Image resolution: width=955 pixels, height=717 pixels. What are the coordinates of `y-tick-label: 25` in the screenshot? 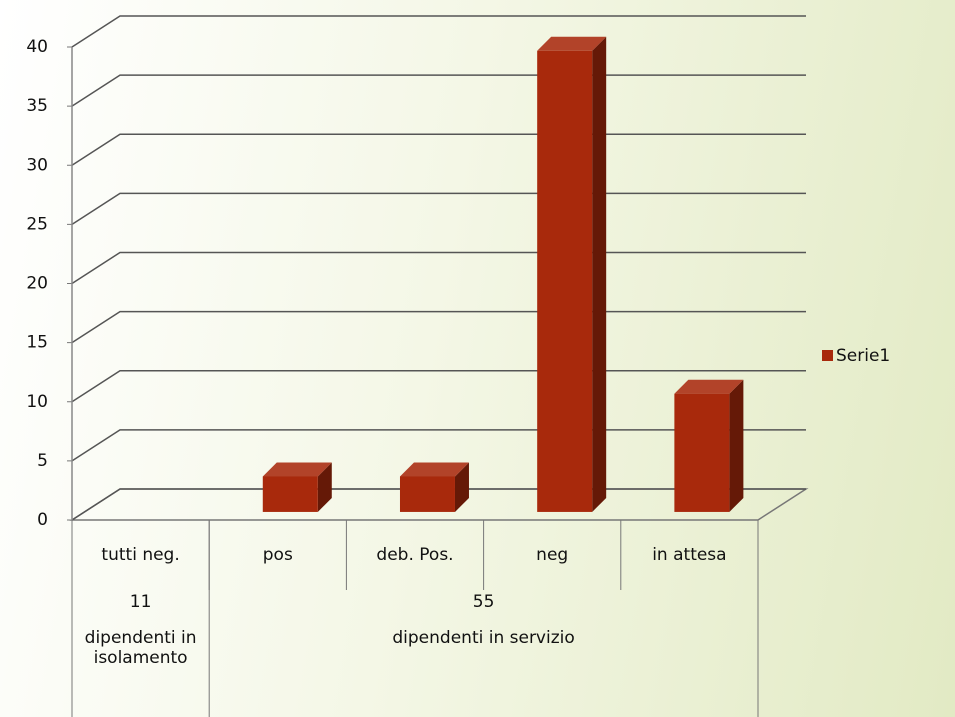 It's located at (37, 224).